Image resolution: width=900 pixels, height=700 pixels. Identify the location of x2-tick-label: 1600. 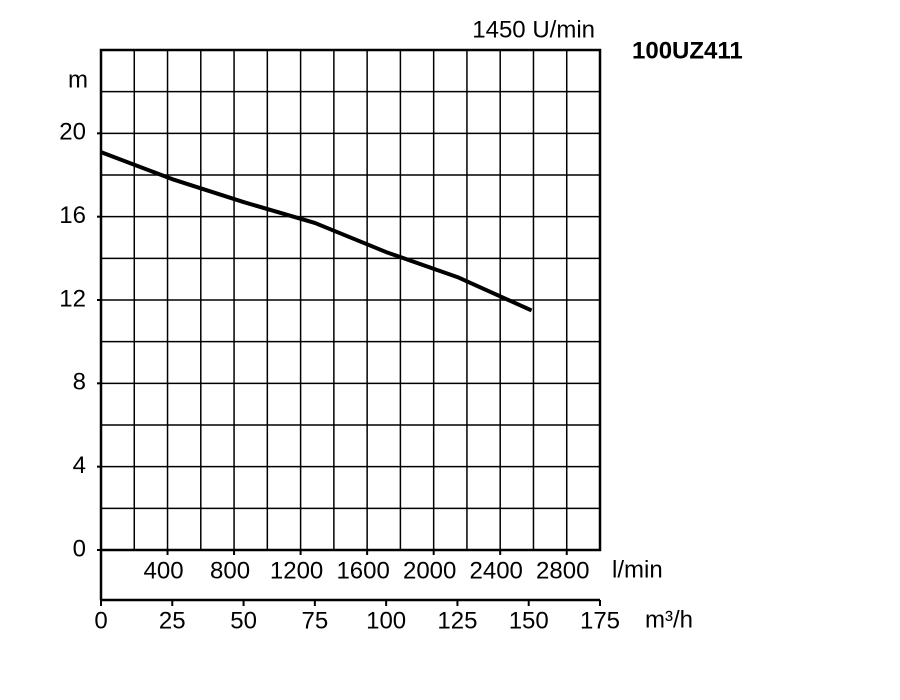
(362, 570).